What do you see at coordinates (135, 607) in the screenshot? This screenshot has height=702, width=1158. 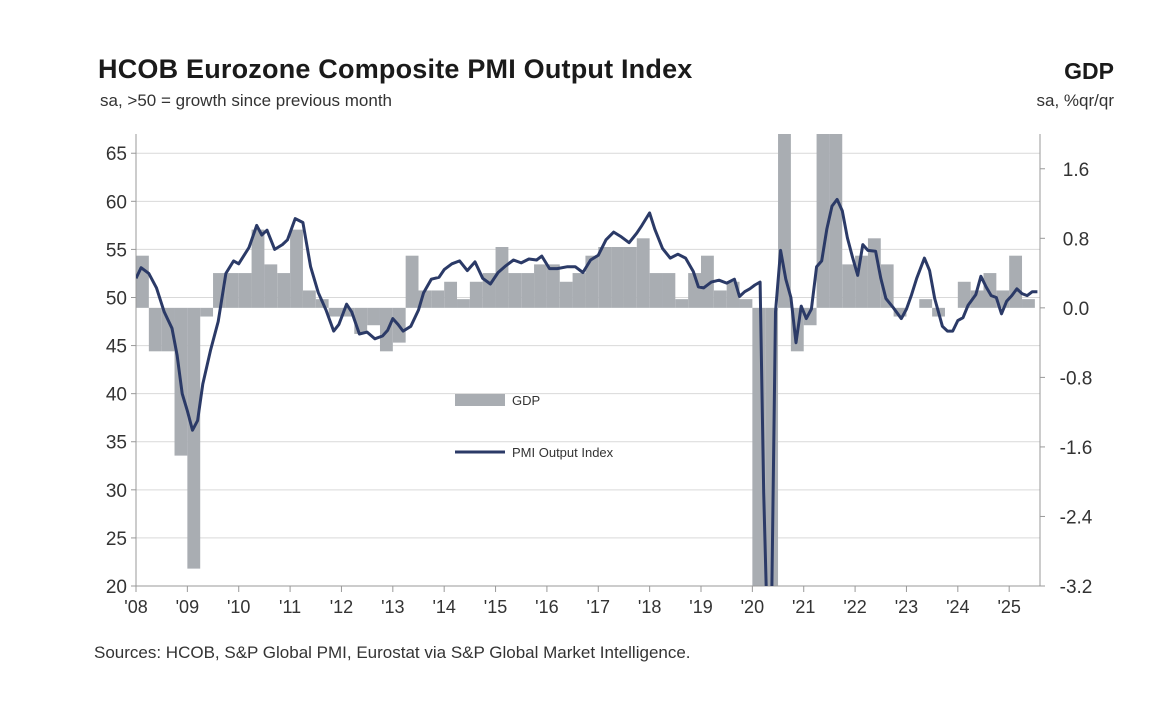 I see `x-tick-label: '08` at bounding box center [135, 607].